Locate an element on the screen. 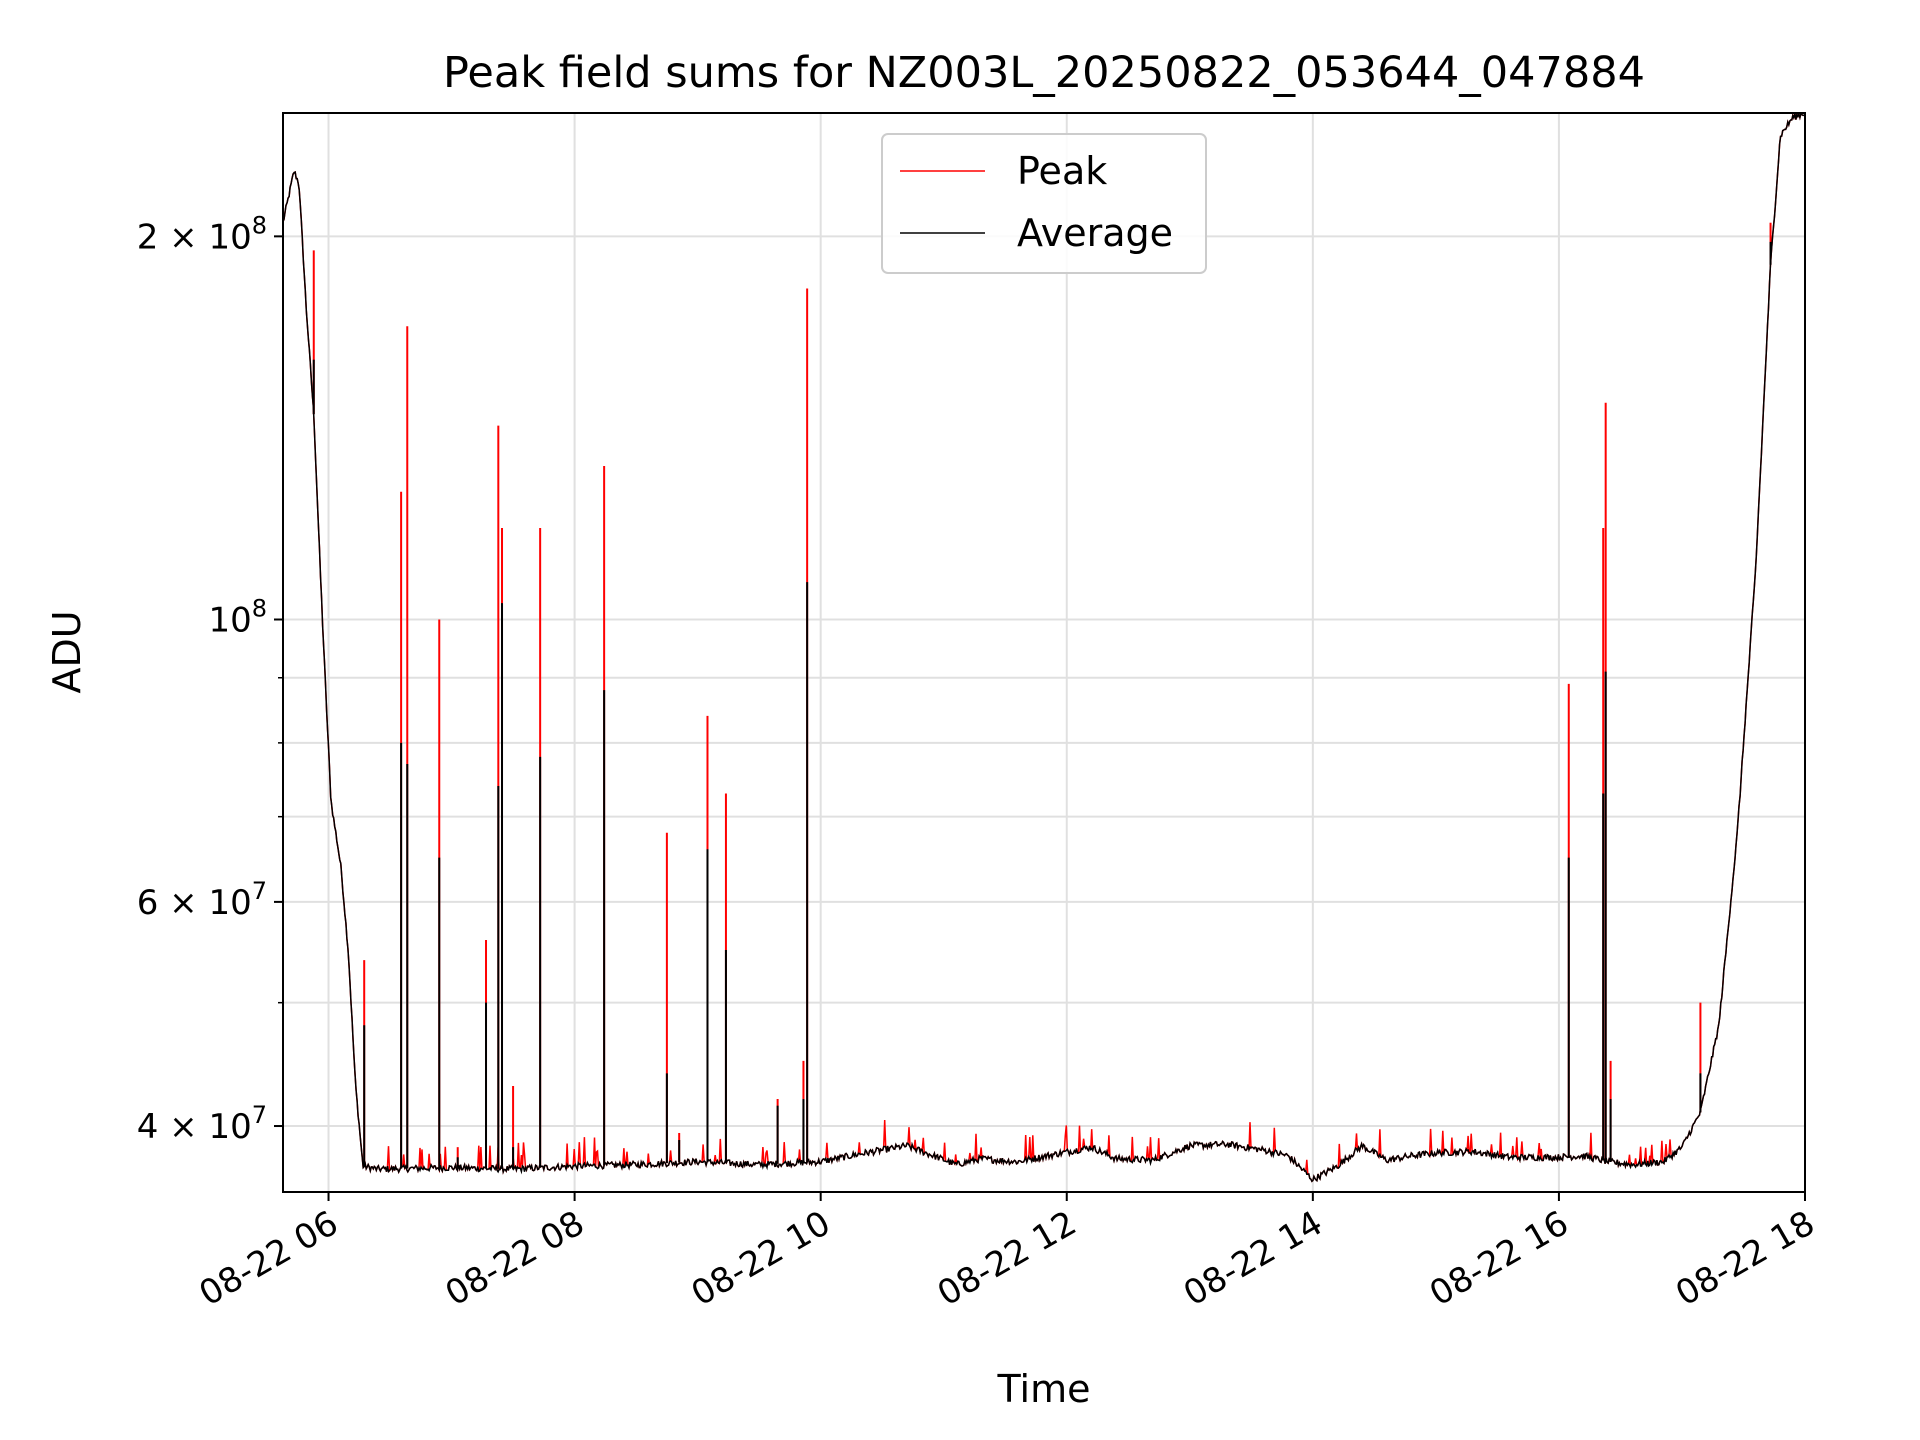 The height and width of the screenshot is (1440, 1920). y-tick-label: 108 is located at coordinates (237, 618).